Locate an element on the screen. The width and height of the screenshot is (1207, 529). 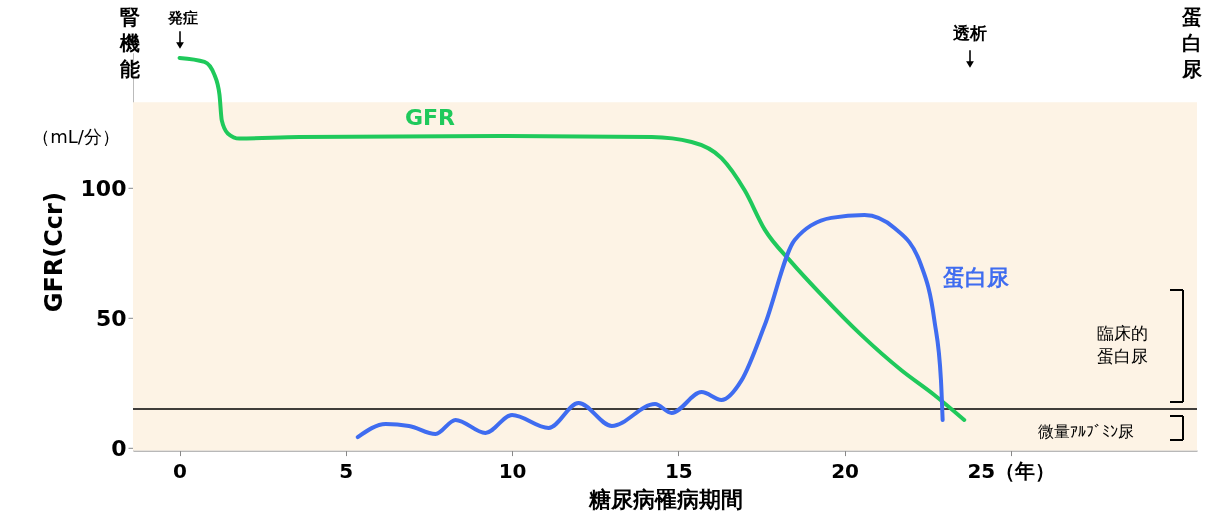
text: （mL/分） is located at coordinates (76, 136).